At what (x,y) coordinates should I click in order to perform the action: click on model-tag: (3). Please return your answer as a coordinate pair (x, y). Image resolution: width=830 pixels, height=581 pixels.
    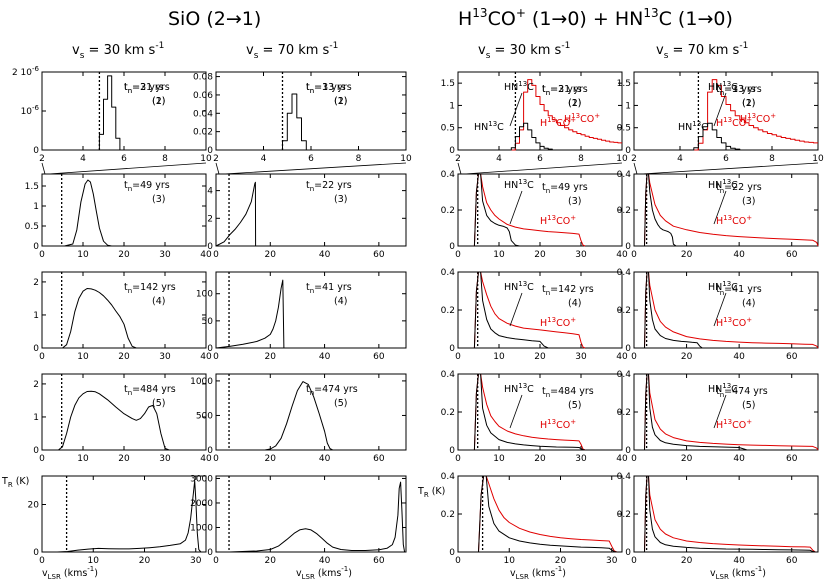
    Looking at the image, I should click on (748, 201).